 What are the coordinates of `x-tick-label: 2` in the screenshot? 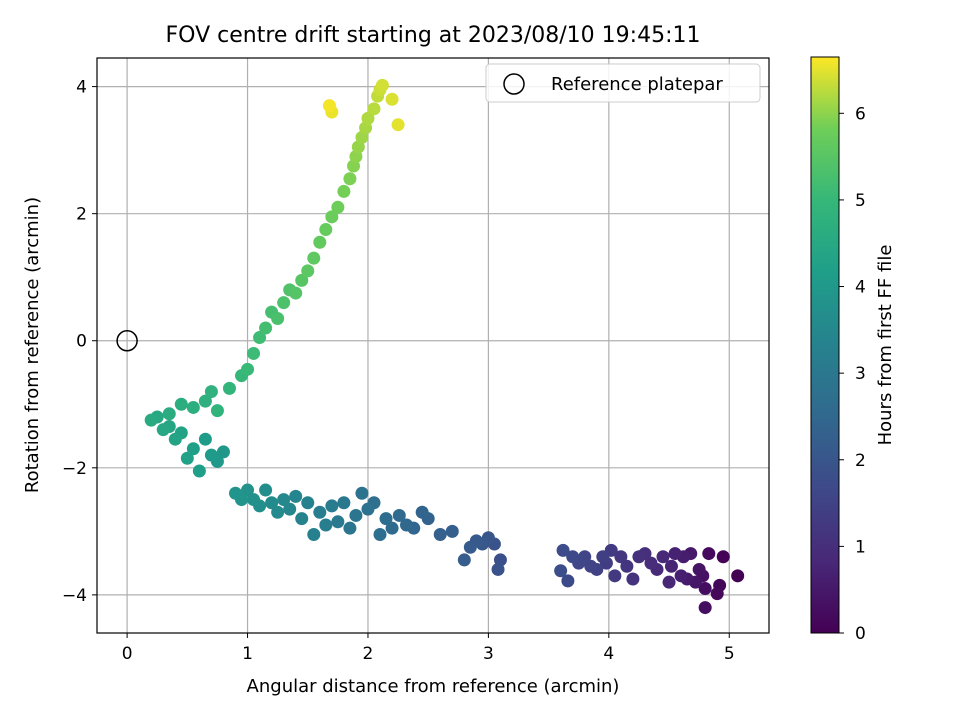 It's located at (368, 654).